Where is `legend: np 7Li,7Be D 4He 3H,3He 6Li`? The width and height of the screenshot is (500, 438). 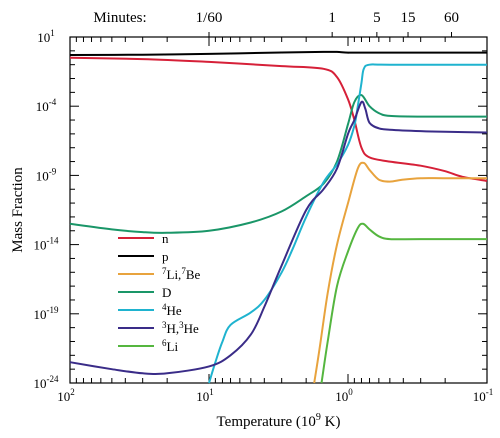
legend: np 7Li,7Be D 4He 3H,3He 6Li is located at coordinates (159, 292).